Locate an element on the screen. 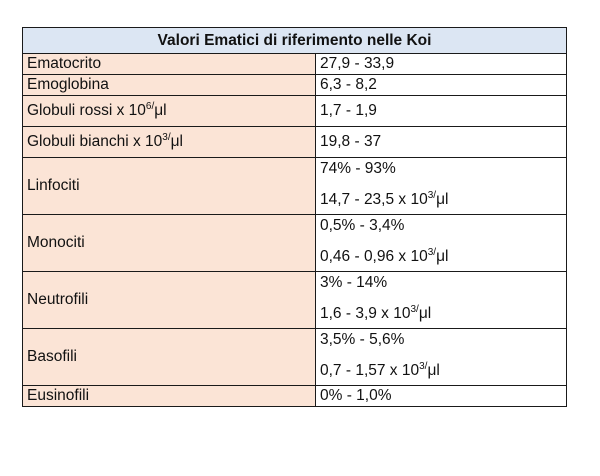  table-row-globuli-rossi: Globuli rossi x 106/μl 1,7 - 1,9 is located at coordinates (295, 111).